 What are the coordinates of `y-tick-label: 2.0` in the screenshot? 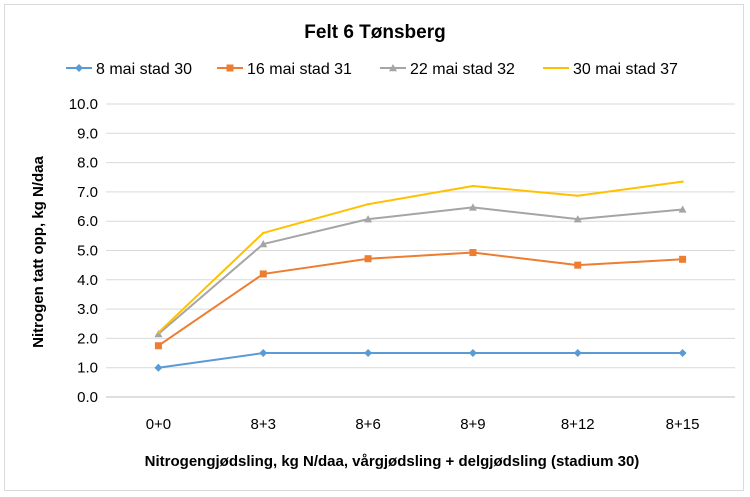 It's located at (87, 338).